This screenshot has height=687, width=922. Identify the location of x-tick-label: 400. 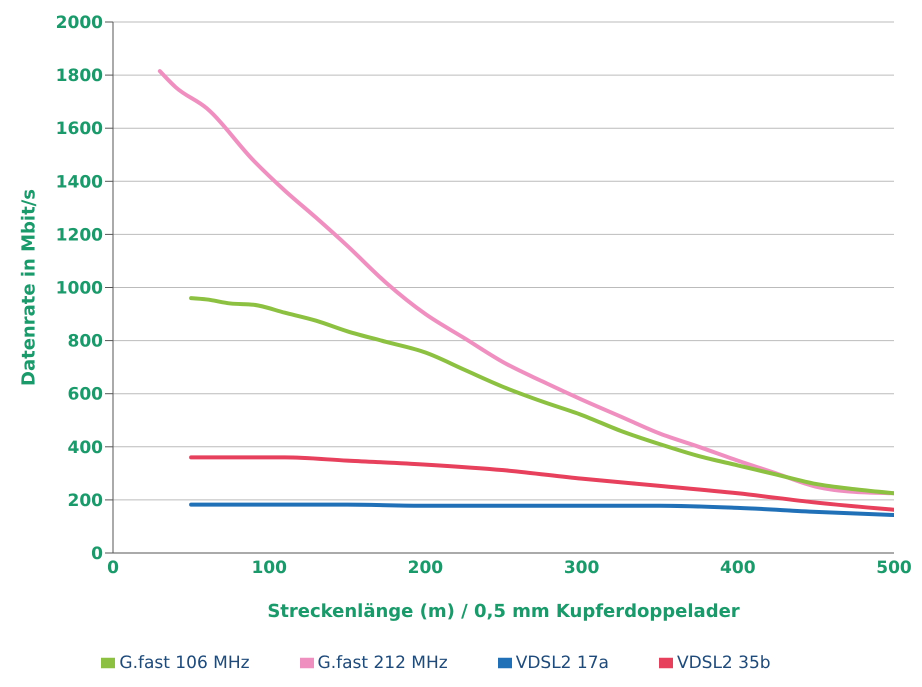
(738, 568).